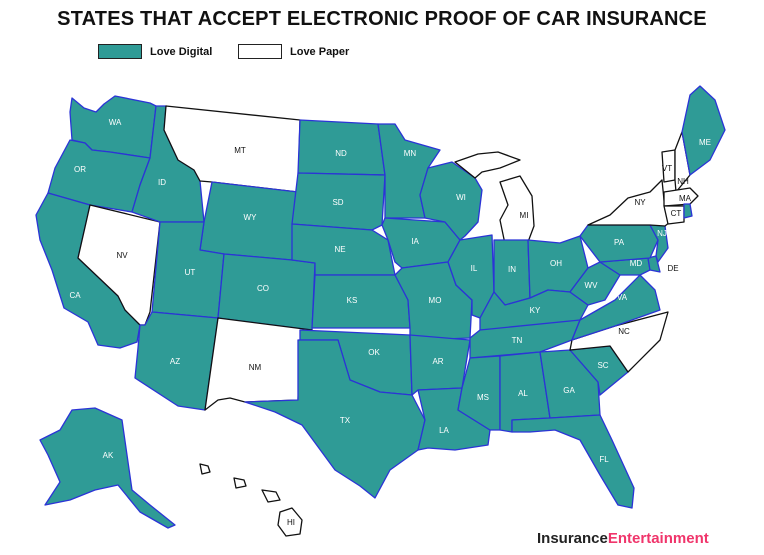 This screenshot has width=764, height=555. What do you see at coordinates (271, 496) in the screenshot?
I see `state-hi-maui` at bounding box center [271, 496].